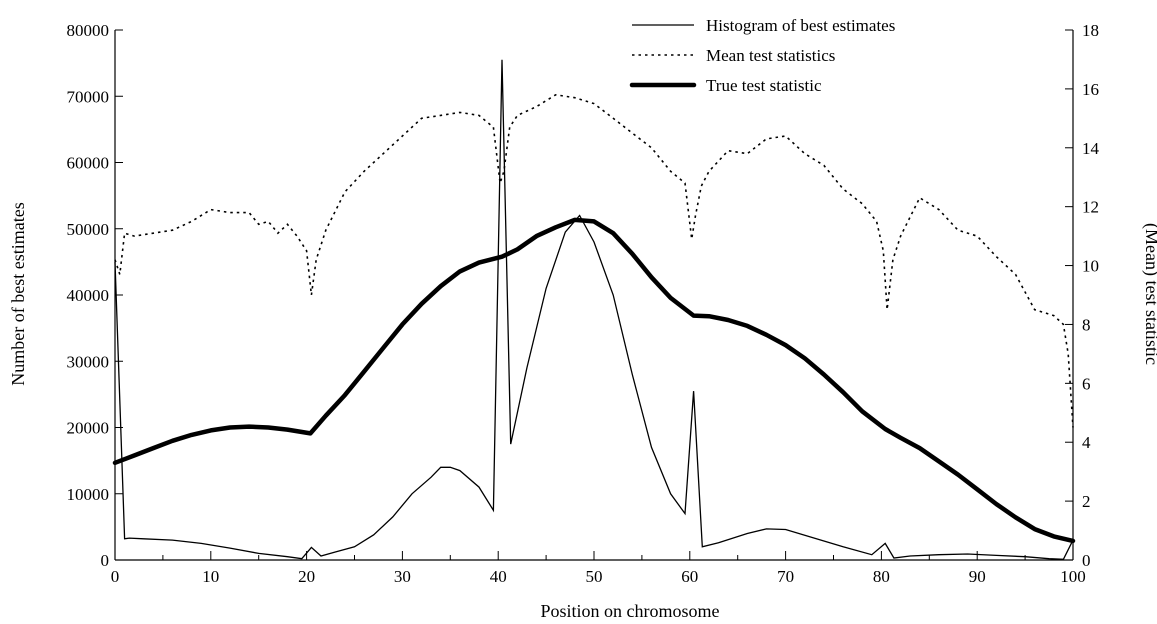  What do you see at coordinates (1090, 30) in the screenshot?
I see `y-tick-label-right: 18` at bounding box center [1090, 30].